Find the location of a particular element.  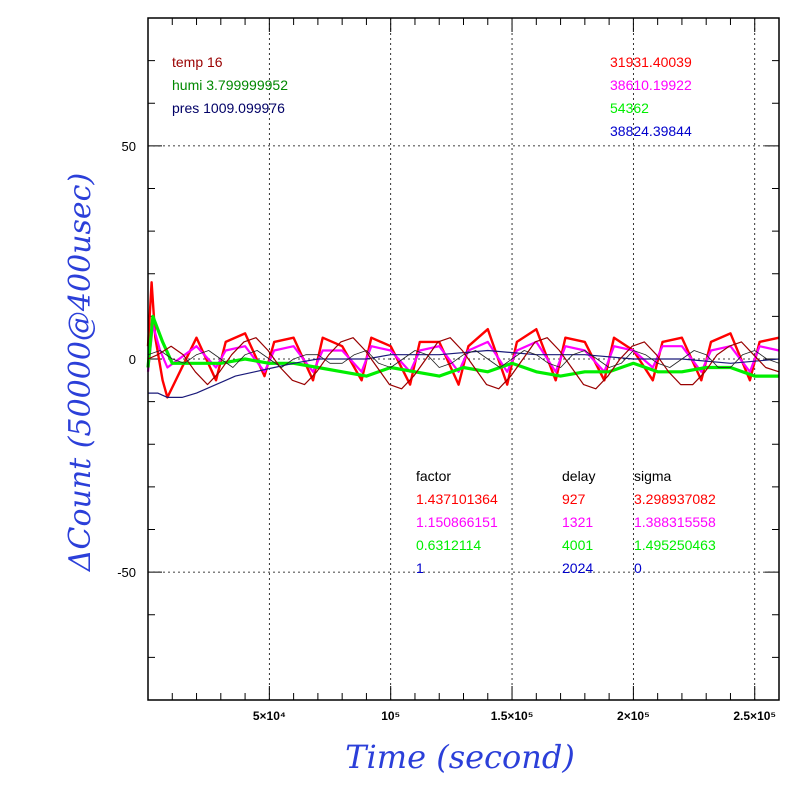

table-cell: 0.6312114 is located at coordinates (448, 545).